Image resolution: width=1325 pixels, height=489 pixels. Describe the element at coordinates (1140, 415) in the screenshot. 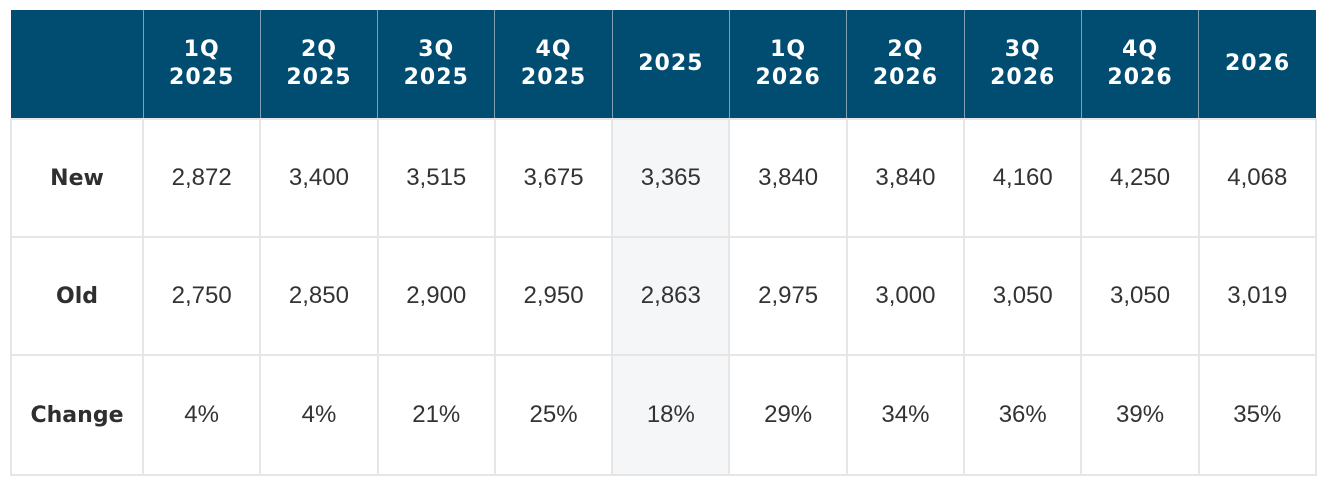

I see `table-cell: 39%` at that location.